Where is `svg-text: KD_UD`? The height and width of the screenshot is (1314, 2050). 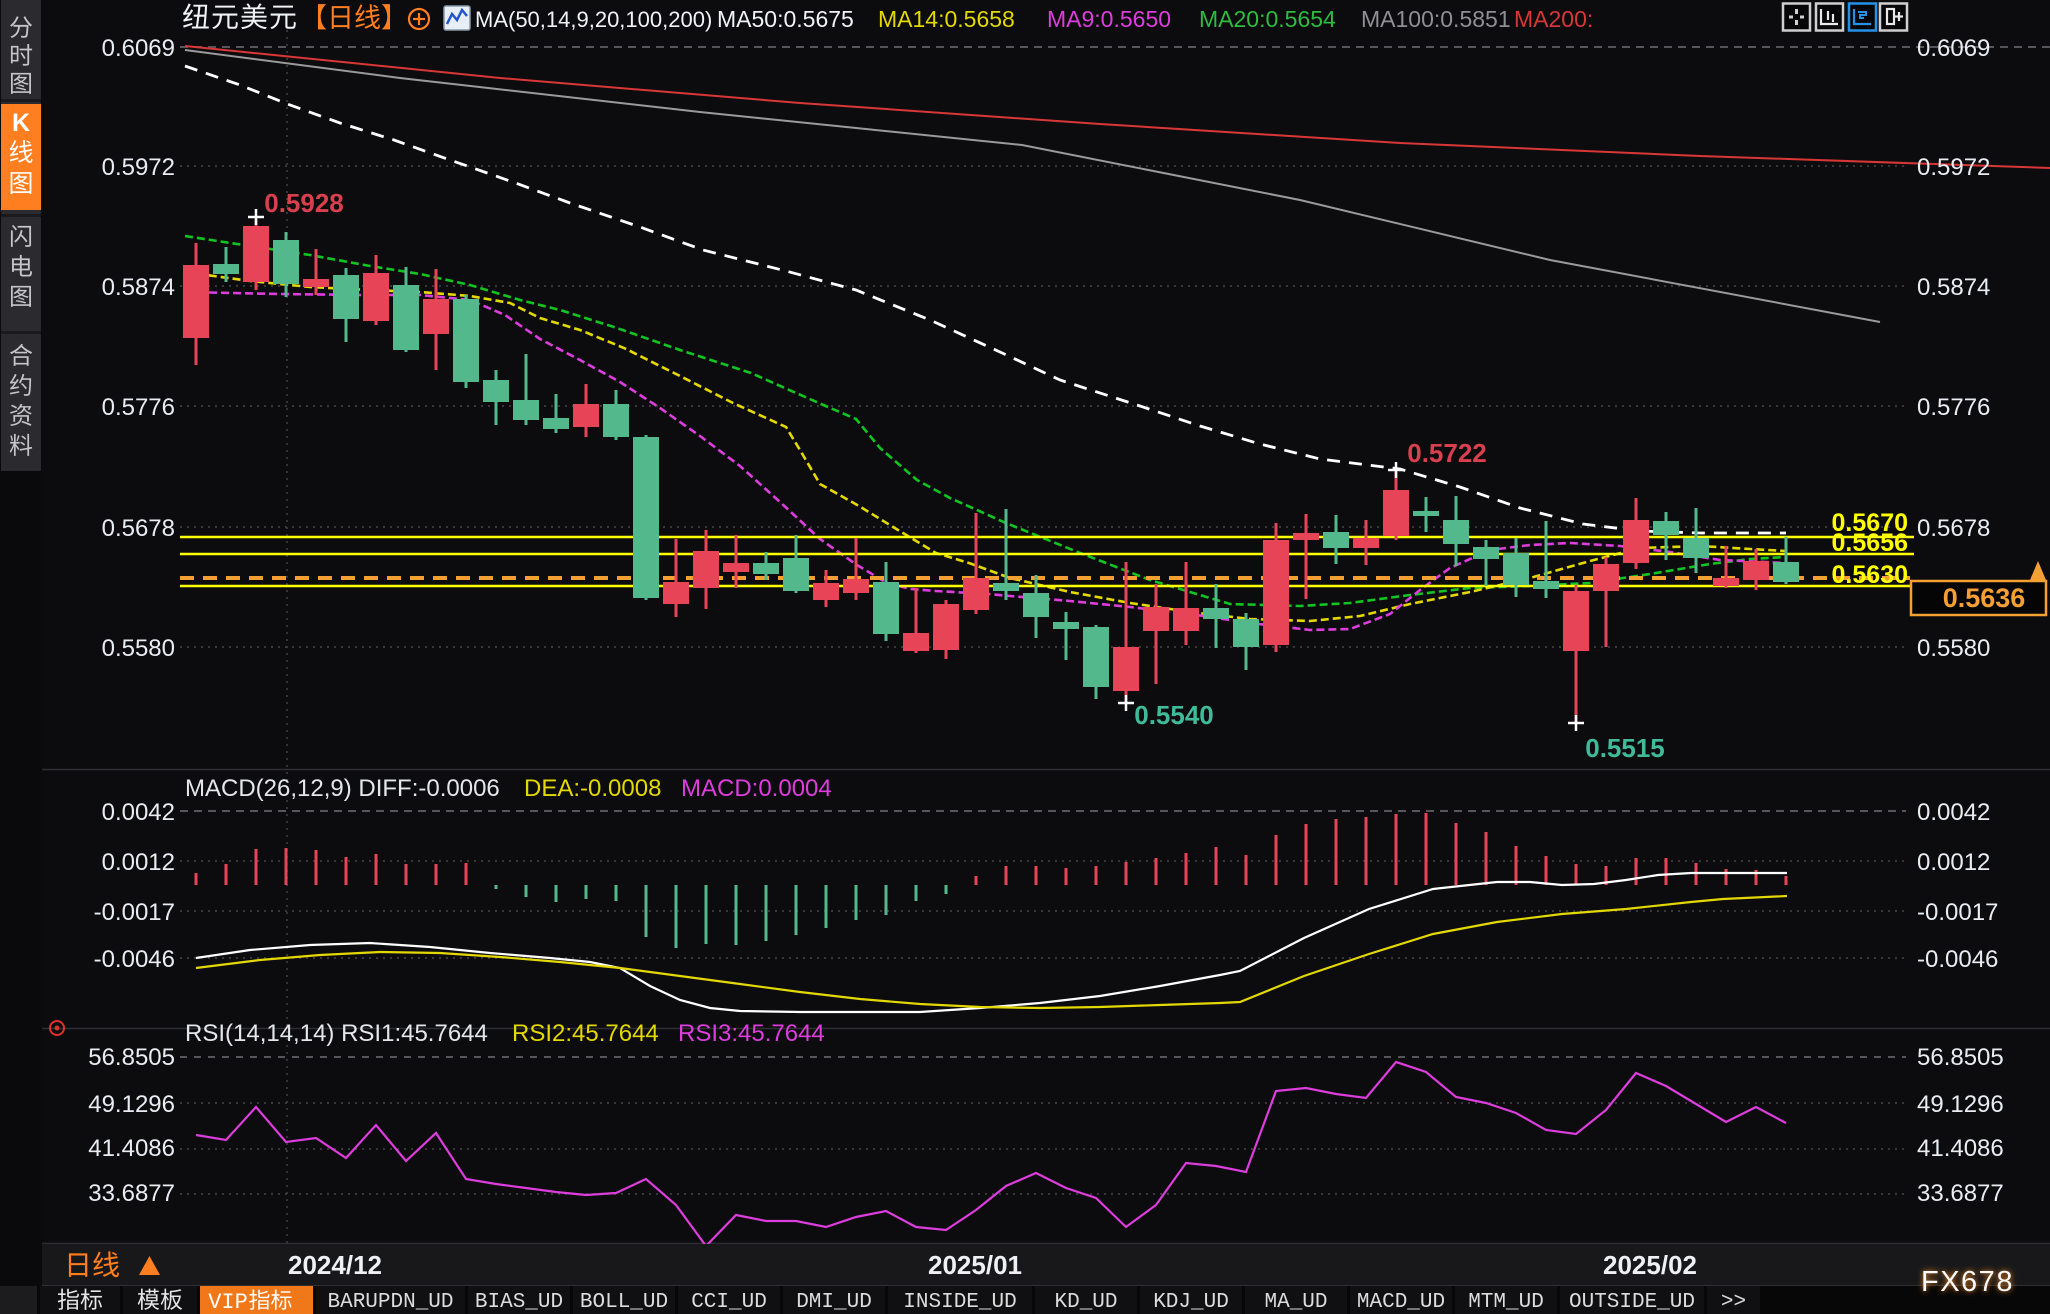 svg-text: KD_UD is located at coordinates (1085, 1302).